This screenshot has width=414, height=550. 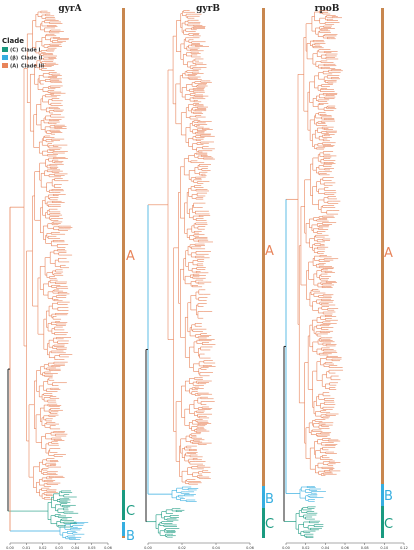 What do you see at coordinates (13, 41) in the screenshot?
I see `legend-title: Clade` at bounding box center [13, 41].